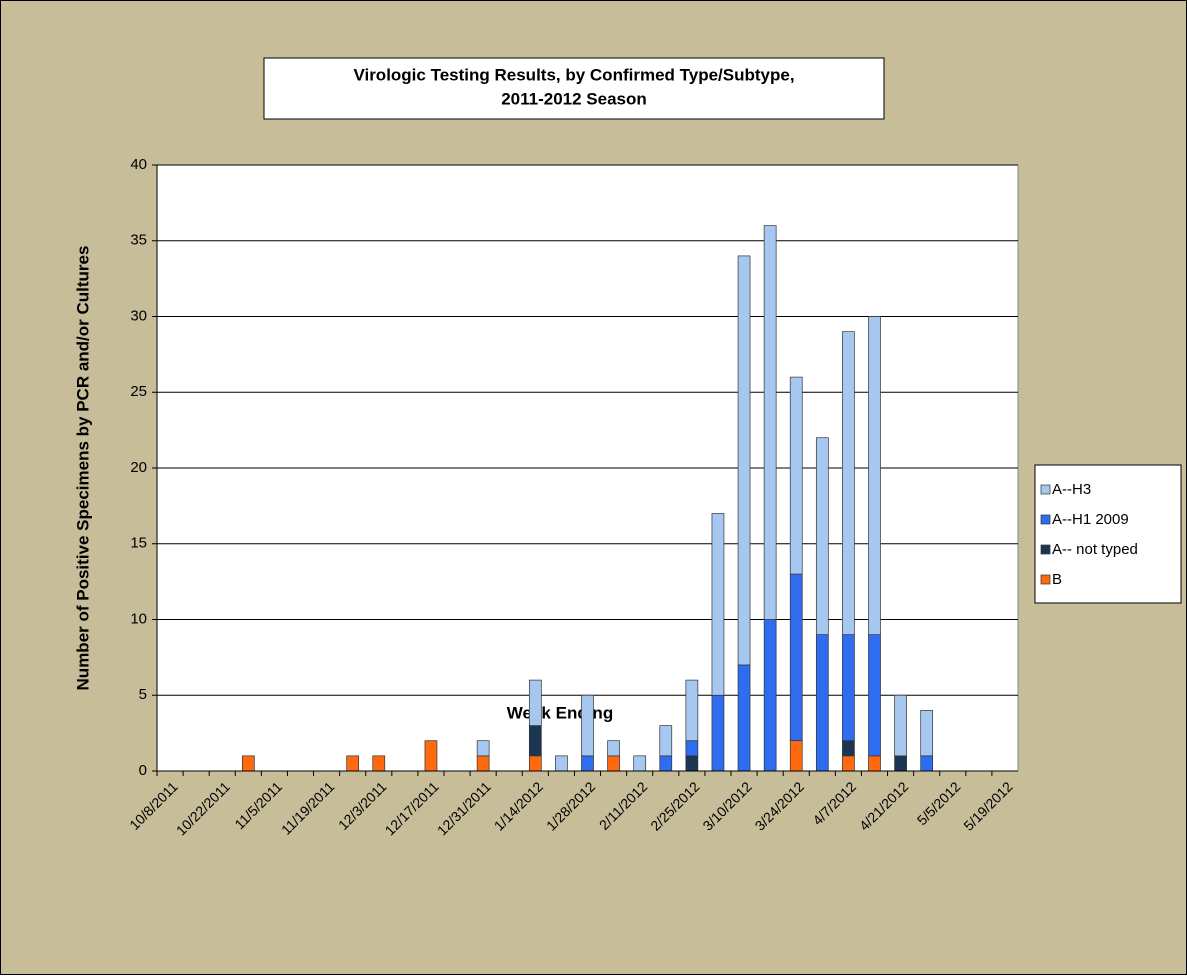 The image size is (1187, 980). Describe the element at coordinates (574, 98) in the screenshot. I see `chart-title: 2011-2012 Season` at that location.